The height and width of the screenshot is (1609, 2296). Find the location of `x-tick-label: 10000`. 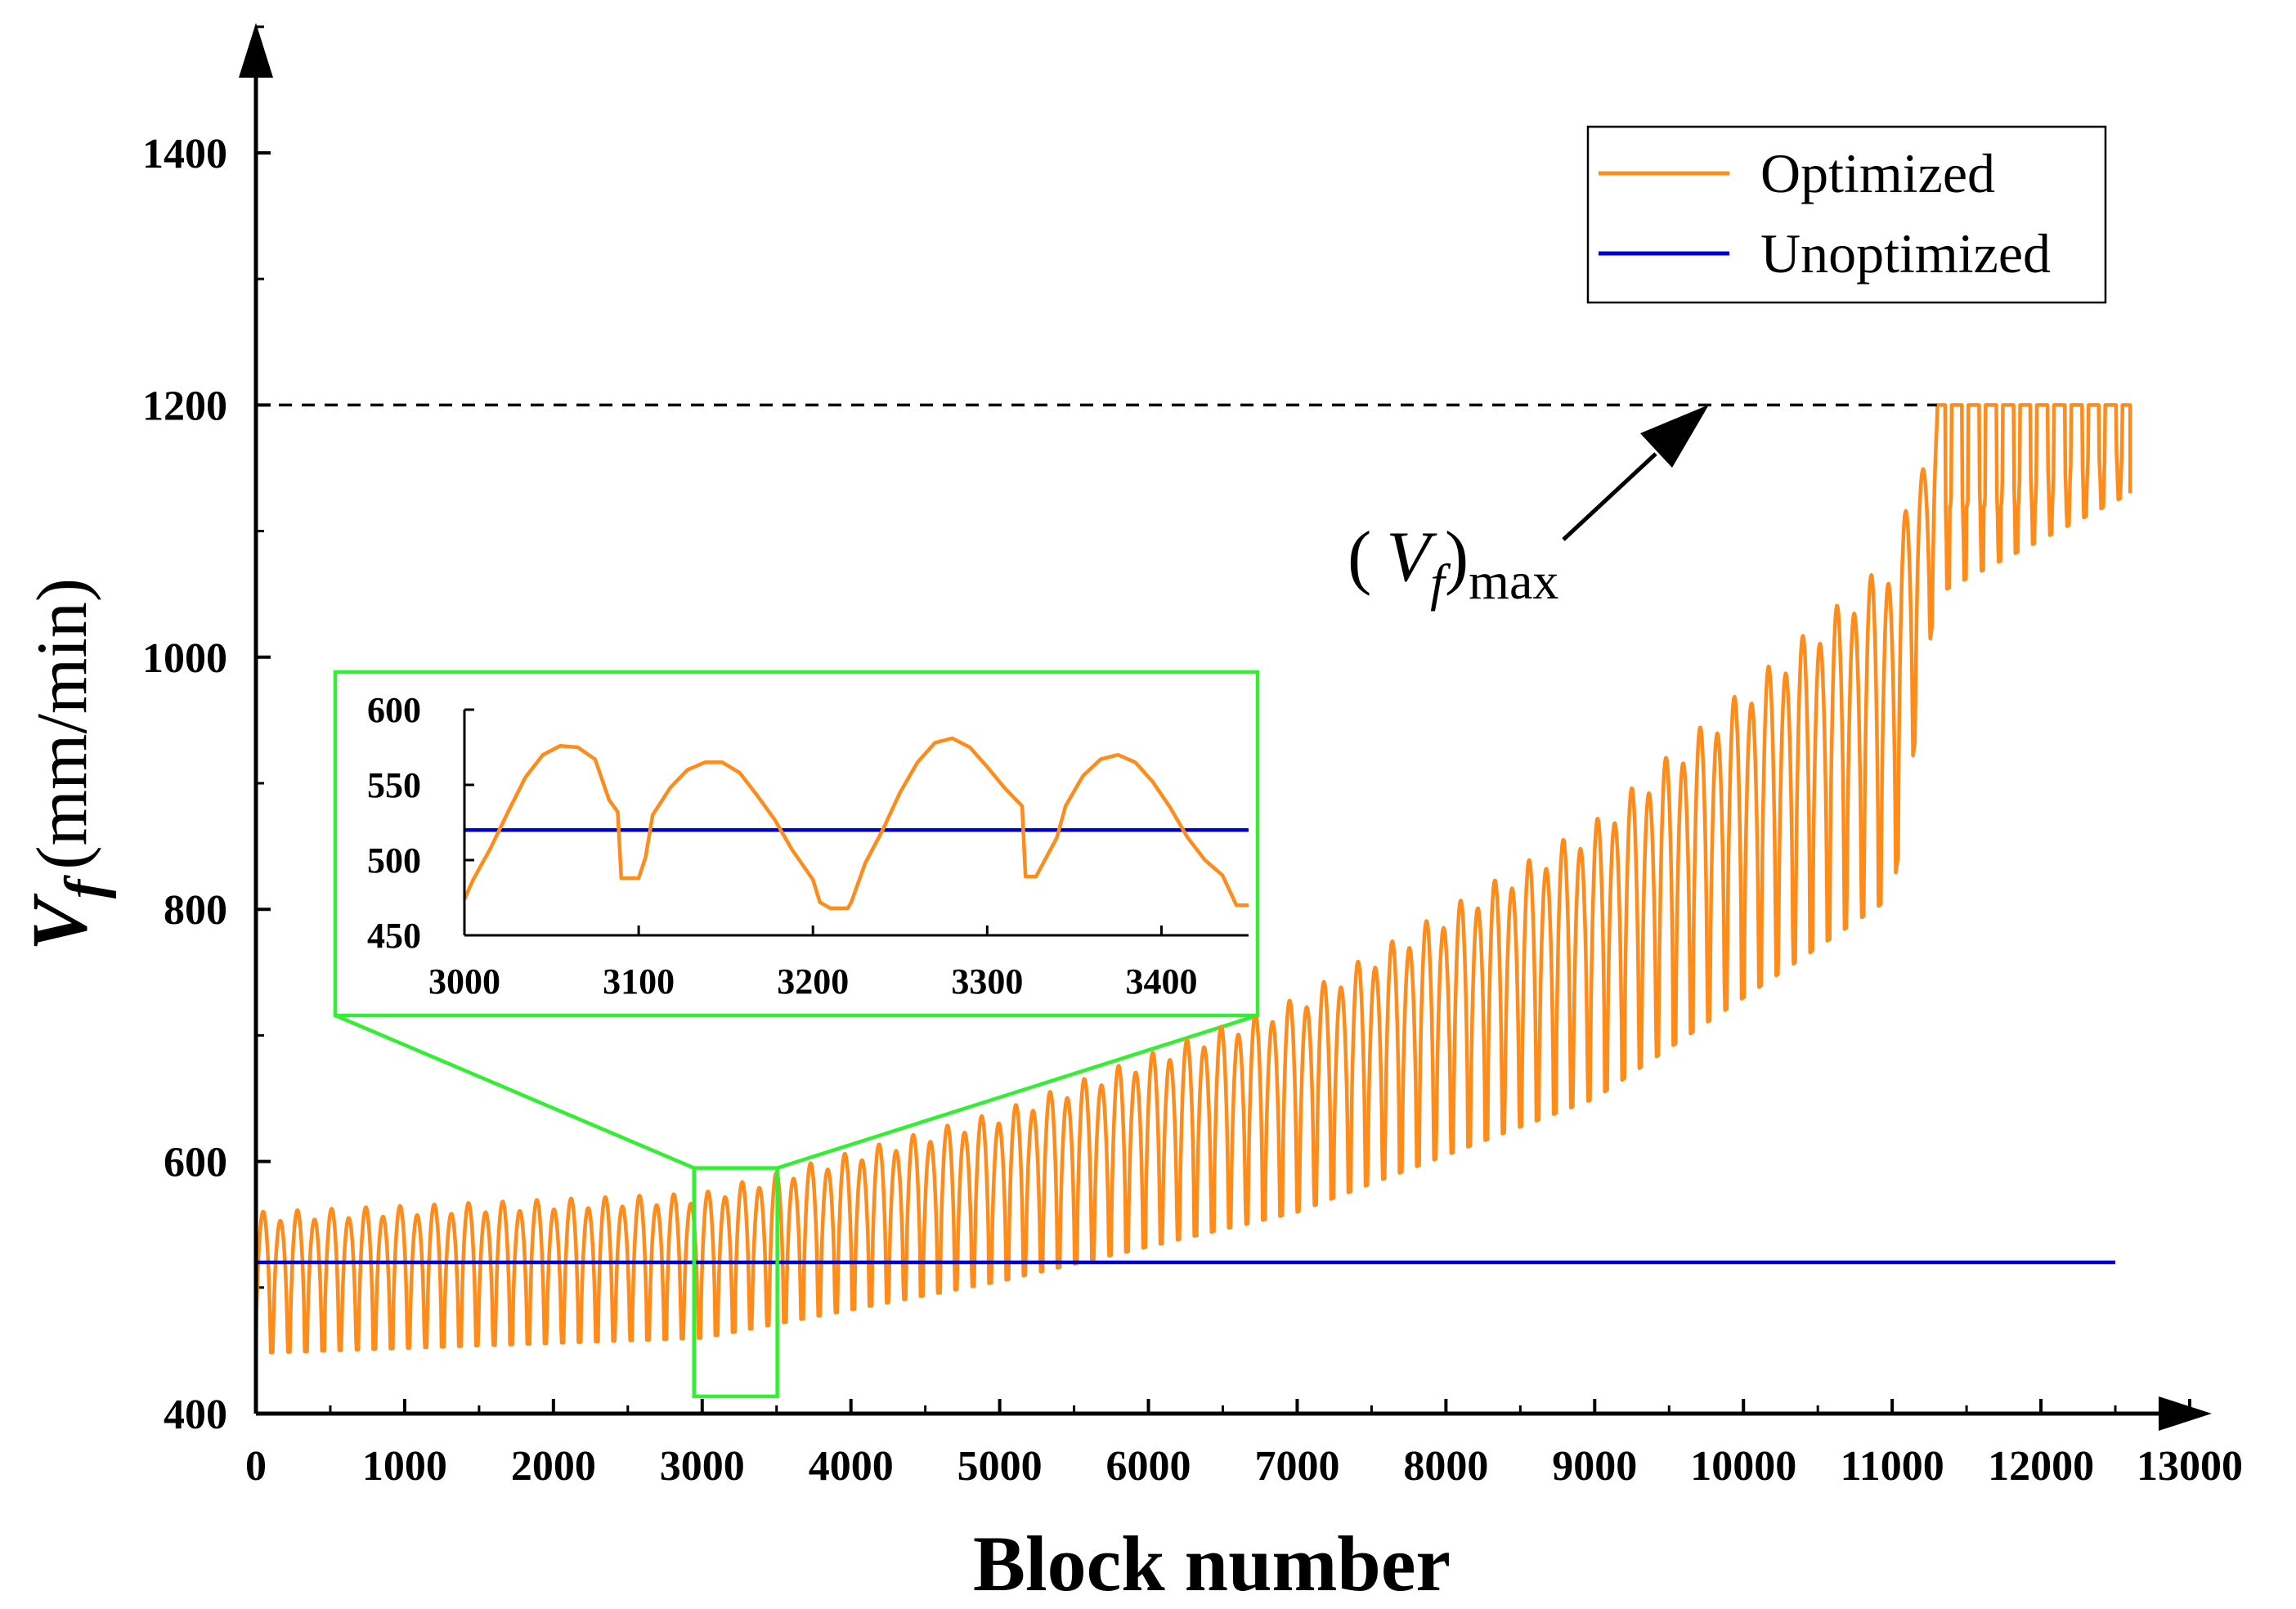

x-tick-label: 10000 is located at coordinates (1743, 1466).